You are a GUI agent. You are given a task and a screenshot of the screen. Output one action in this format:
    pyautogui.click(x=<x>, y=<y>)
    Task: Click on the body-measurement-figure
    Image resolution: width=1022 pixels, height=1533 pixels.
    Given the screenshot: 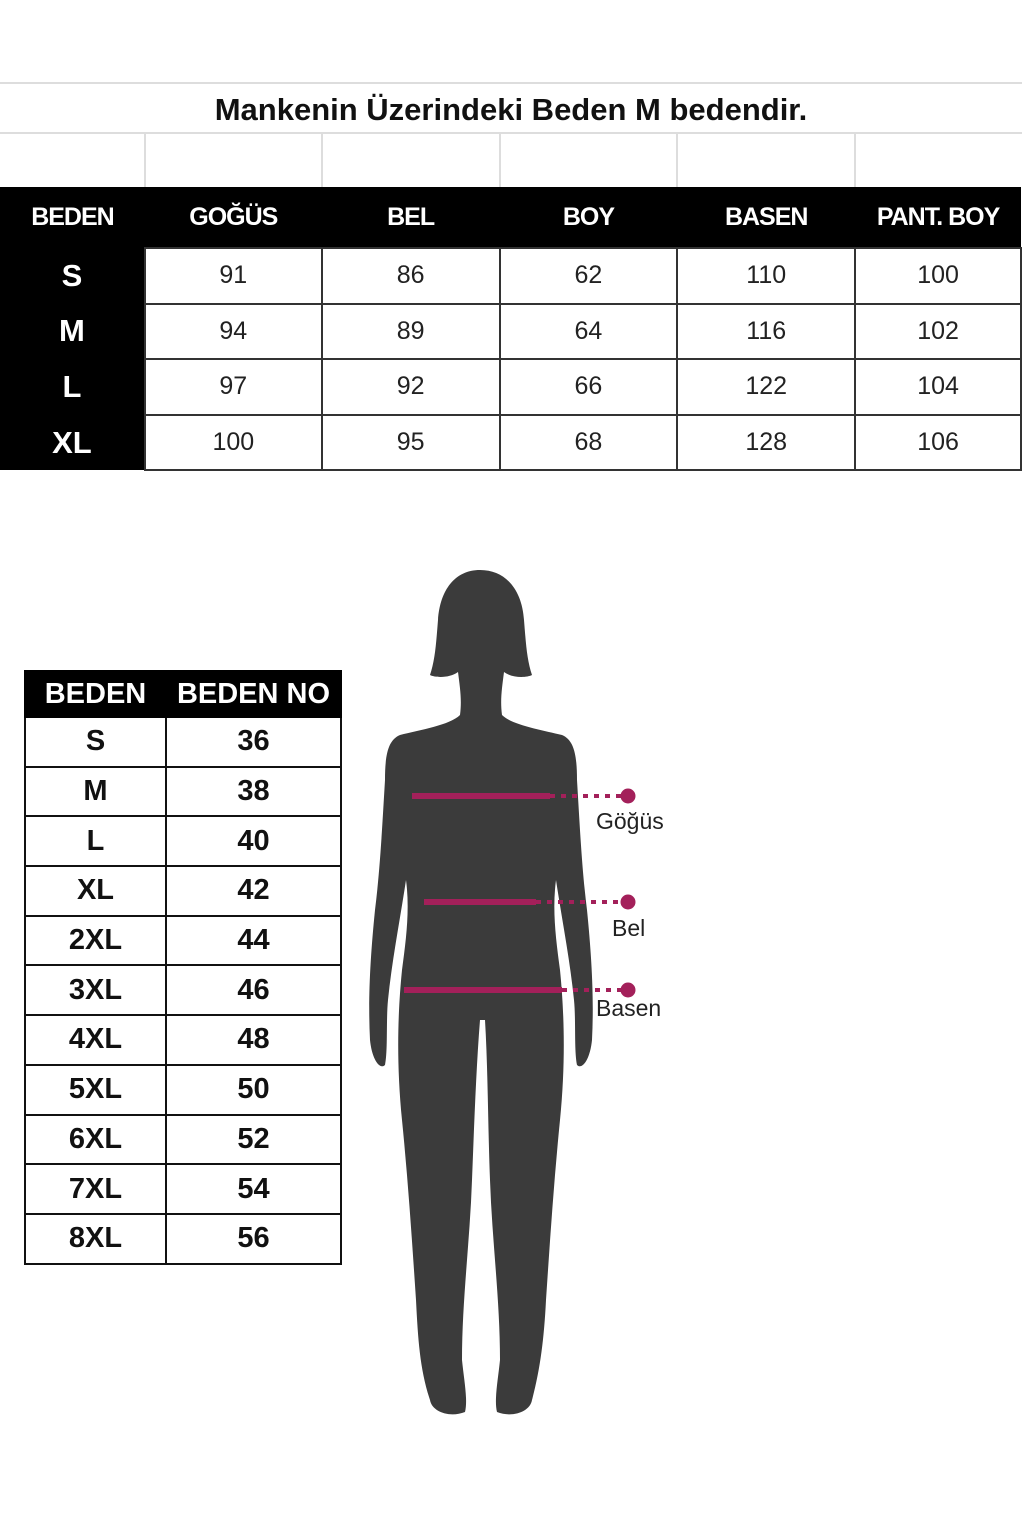 What is the action you would take?
    pyautogui.click(x=502, y=992)
    